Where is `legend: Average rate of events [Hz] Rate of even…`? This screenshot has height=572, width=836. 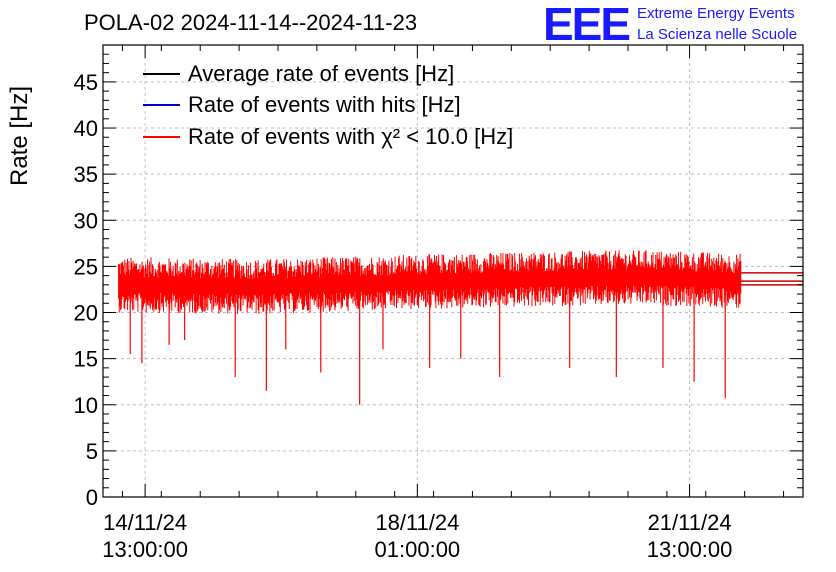 legend: Average rate of events [Hz] Rate of even… is located at coordinates (328, 105).